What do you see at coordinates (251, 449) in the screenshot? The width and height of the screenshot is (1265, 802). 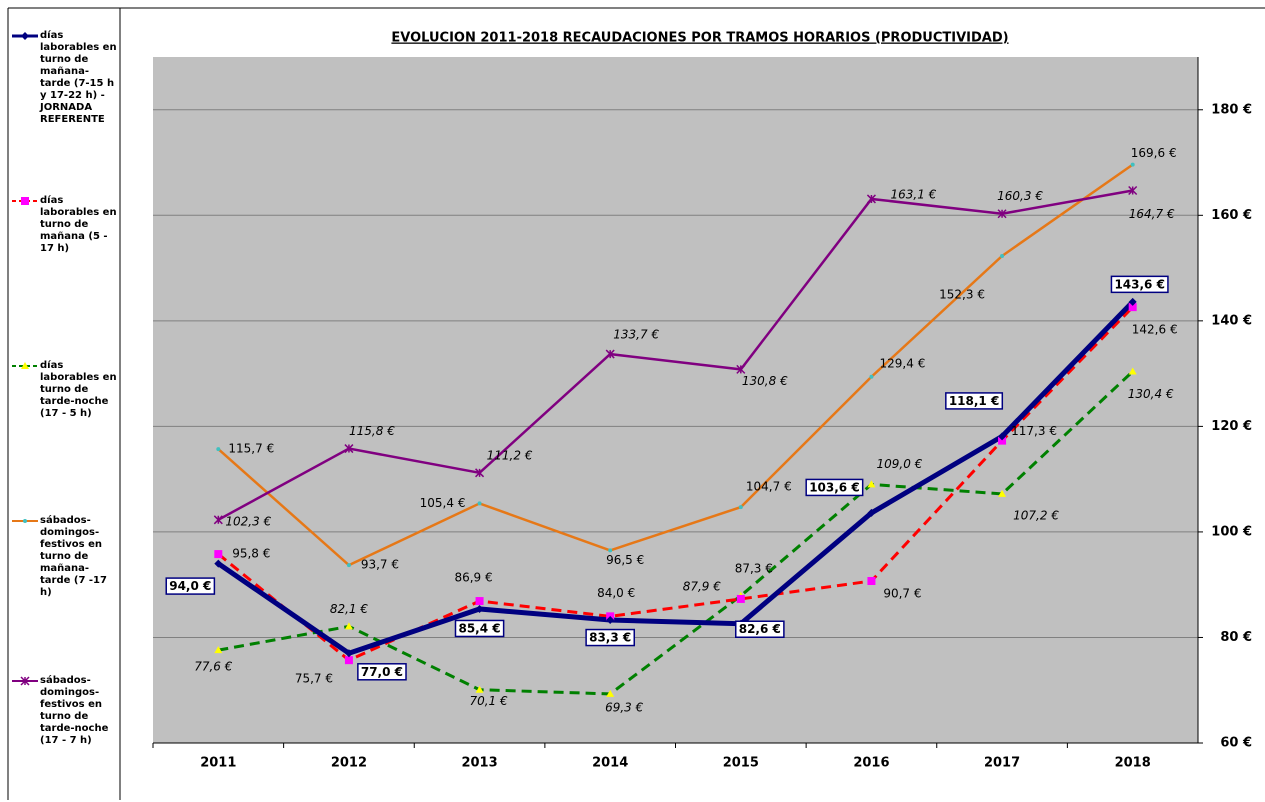 I see `value-label: 115,7 €` at bounding box center [251, 449].